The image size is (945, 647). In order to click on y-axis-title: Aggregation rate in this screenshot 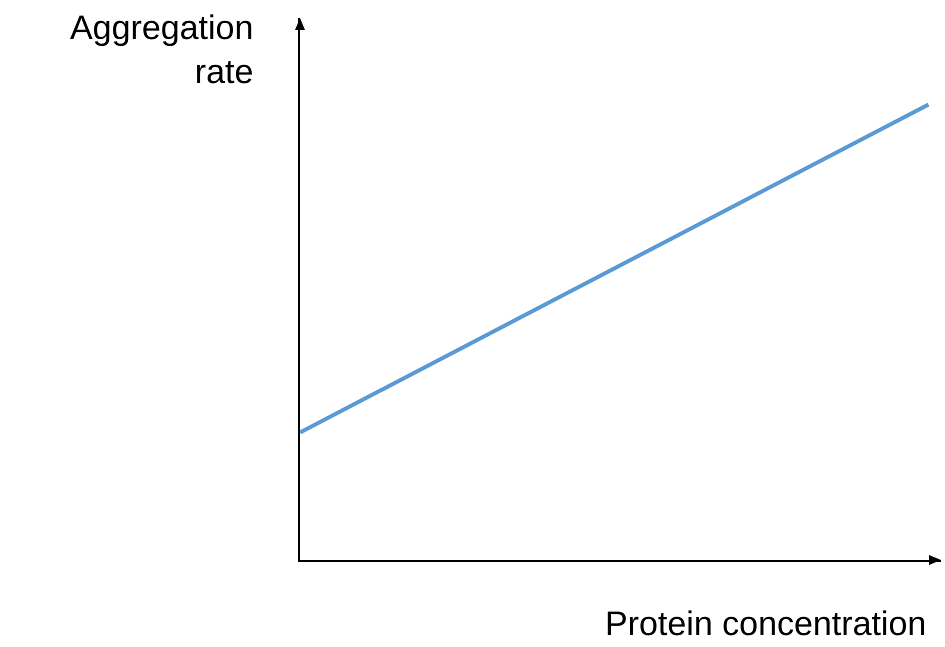, I will do `click(162, 50)`.